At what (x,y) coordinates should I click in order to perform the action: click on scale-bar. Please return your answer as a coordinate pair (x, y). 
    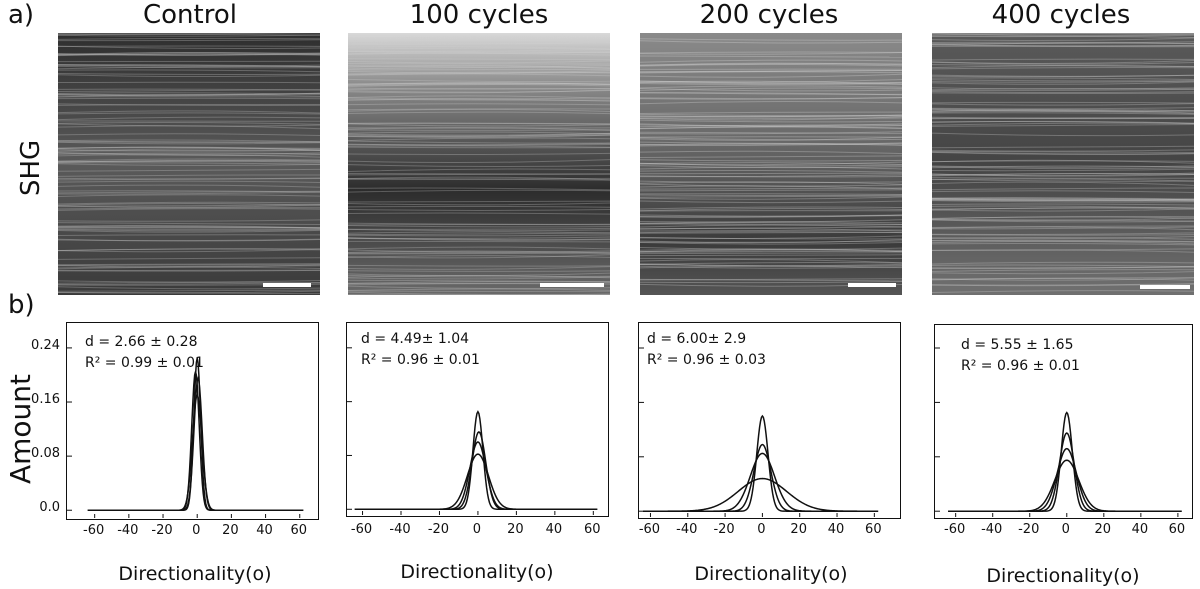
    Looking at the image, I should click on (572, 285).